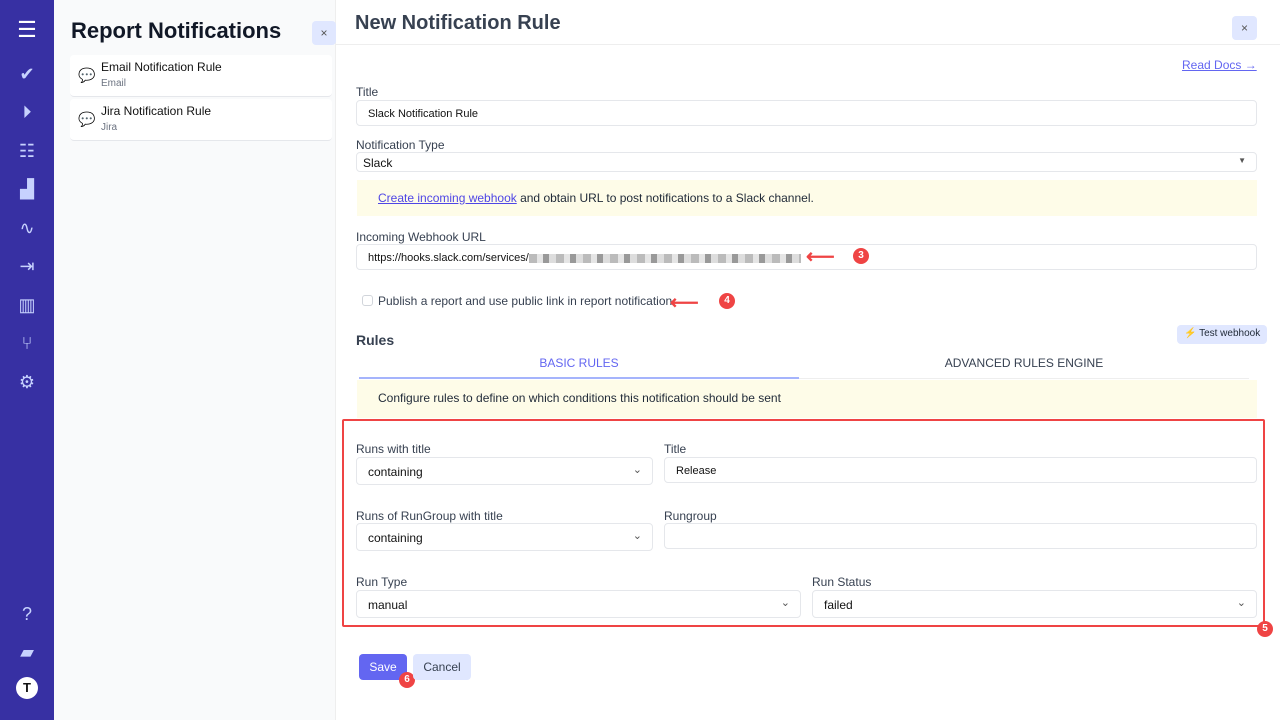  I want to click on webhook-label: Incoming Webhook URL, so click(421, 237).